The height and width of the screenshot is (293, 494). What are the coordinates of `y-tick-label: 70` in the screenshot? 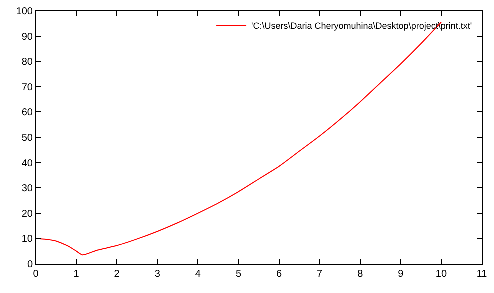 It's located at (28, 88).